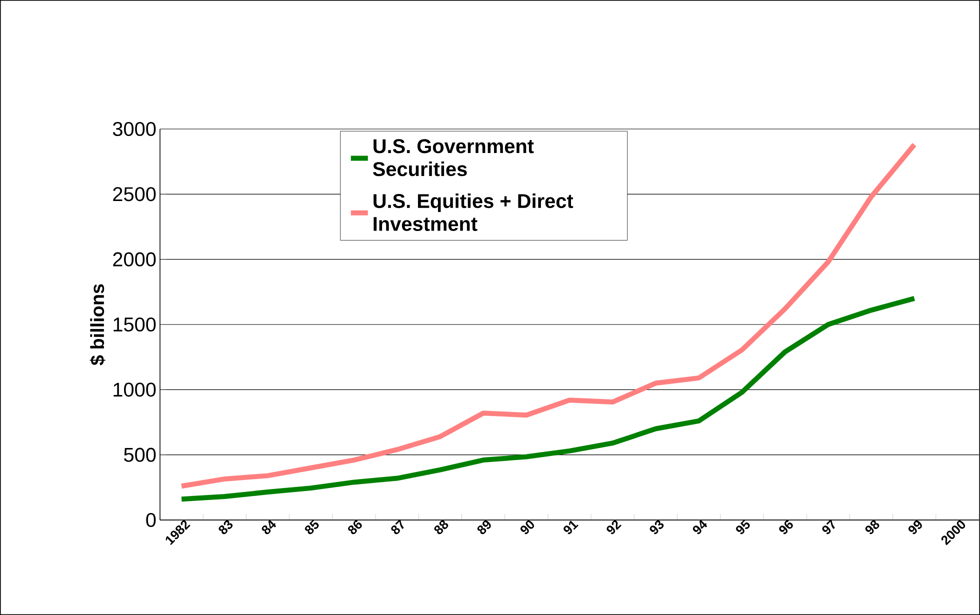 The image size is (980, 615). Describe the element at coordinates (872, 527) in the screenshot. I see `x-tick-label: 98` at that location.